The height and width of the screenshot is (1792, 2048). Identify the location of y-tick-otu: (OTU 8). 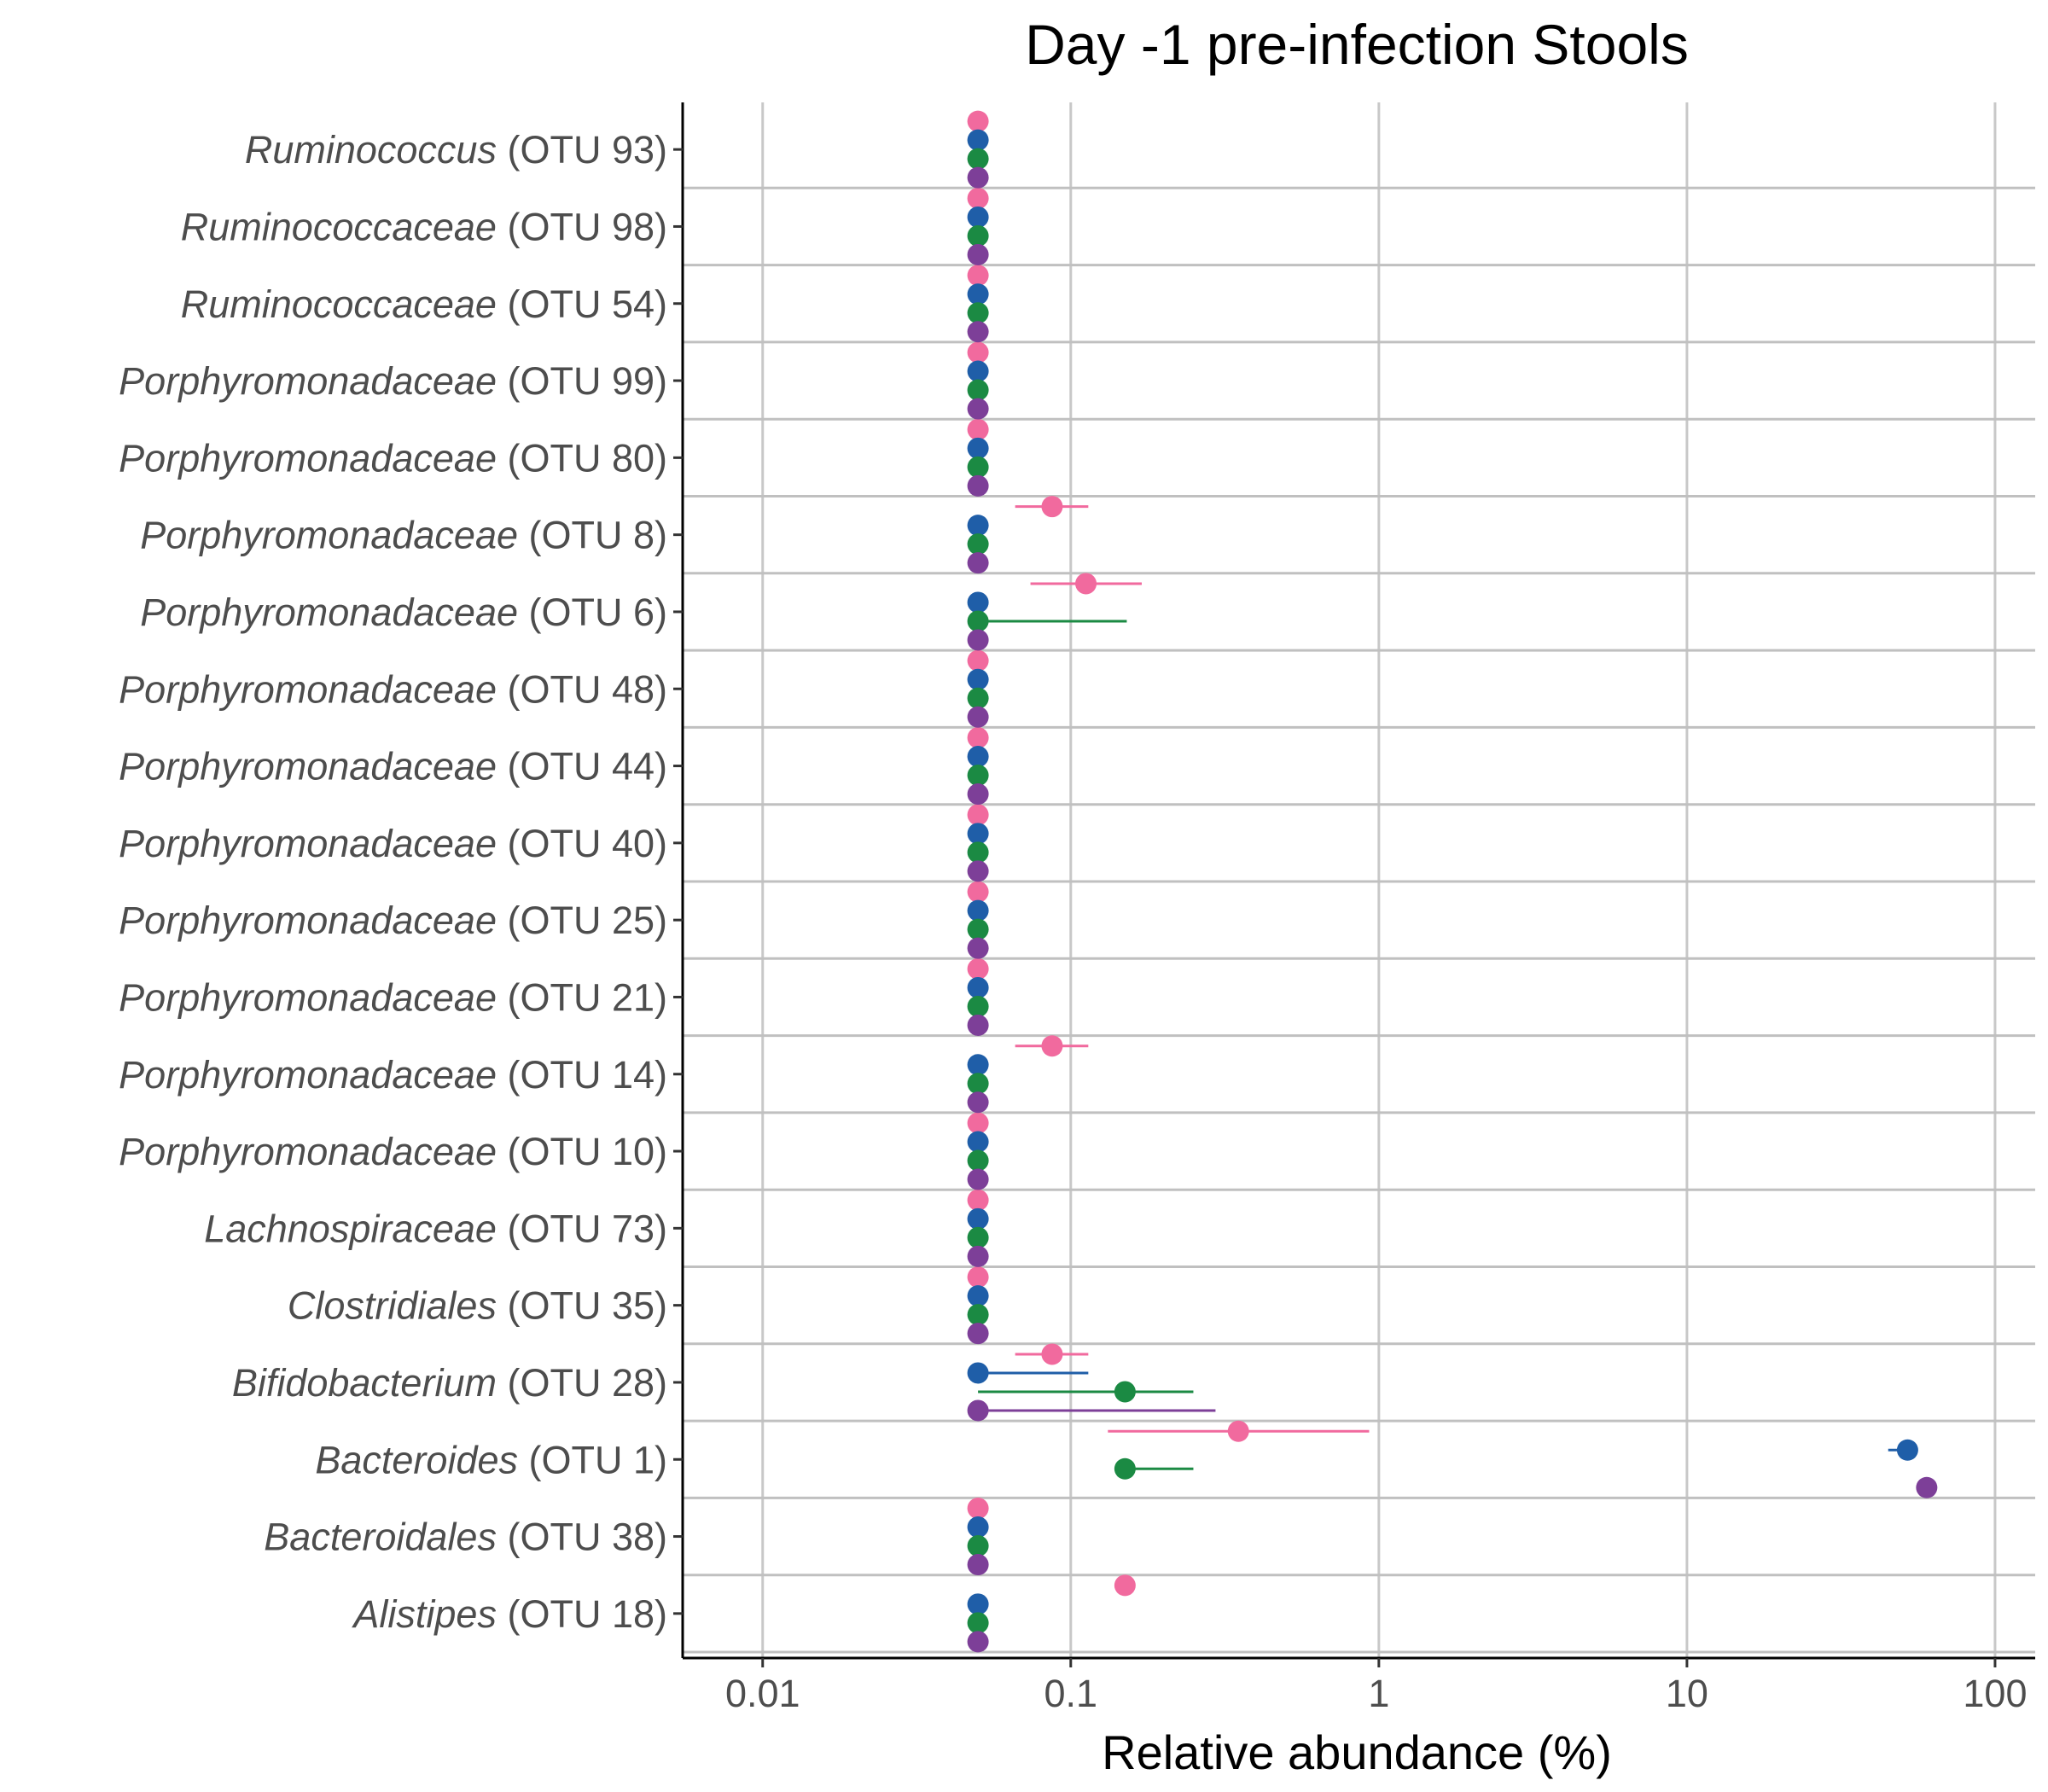
(592, 535).